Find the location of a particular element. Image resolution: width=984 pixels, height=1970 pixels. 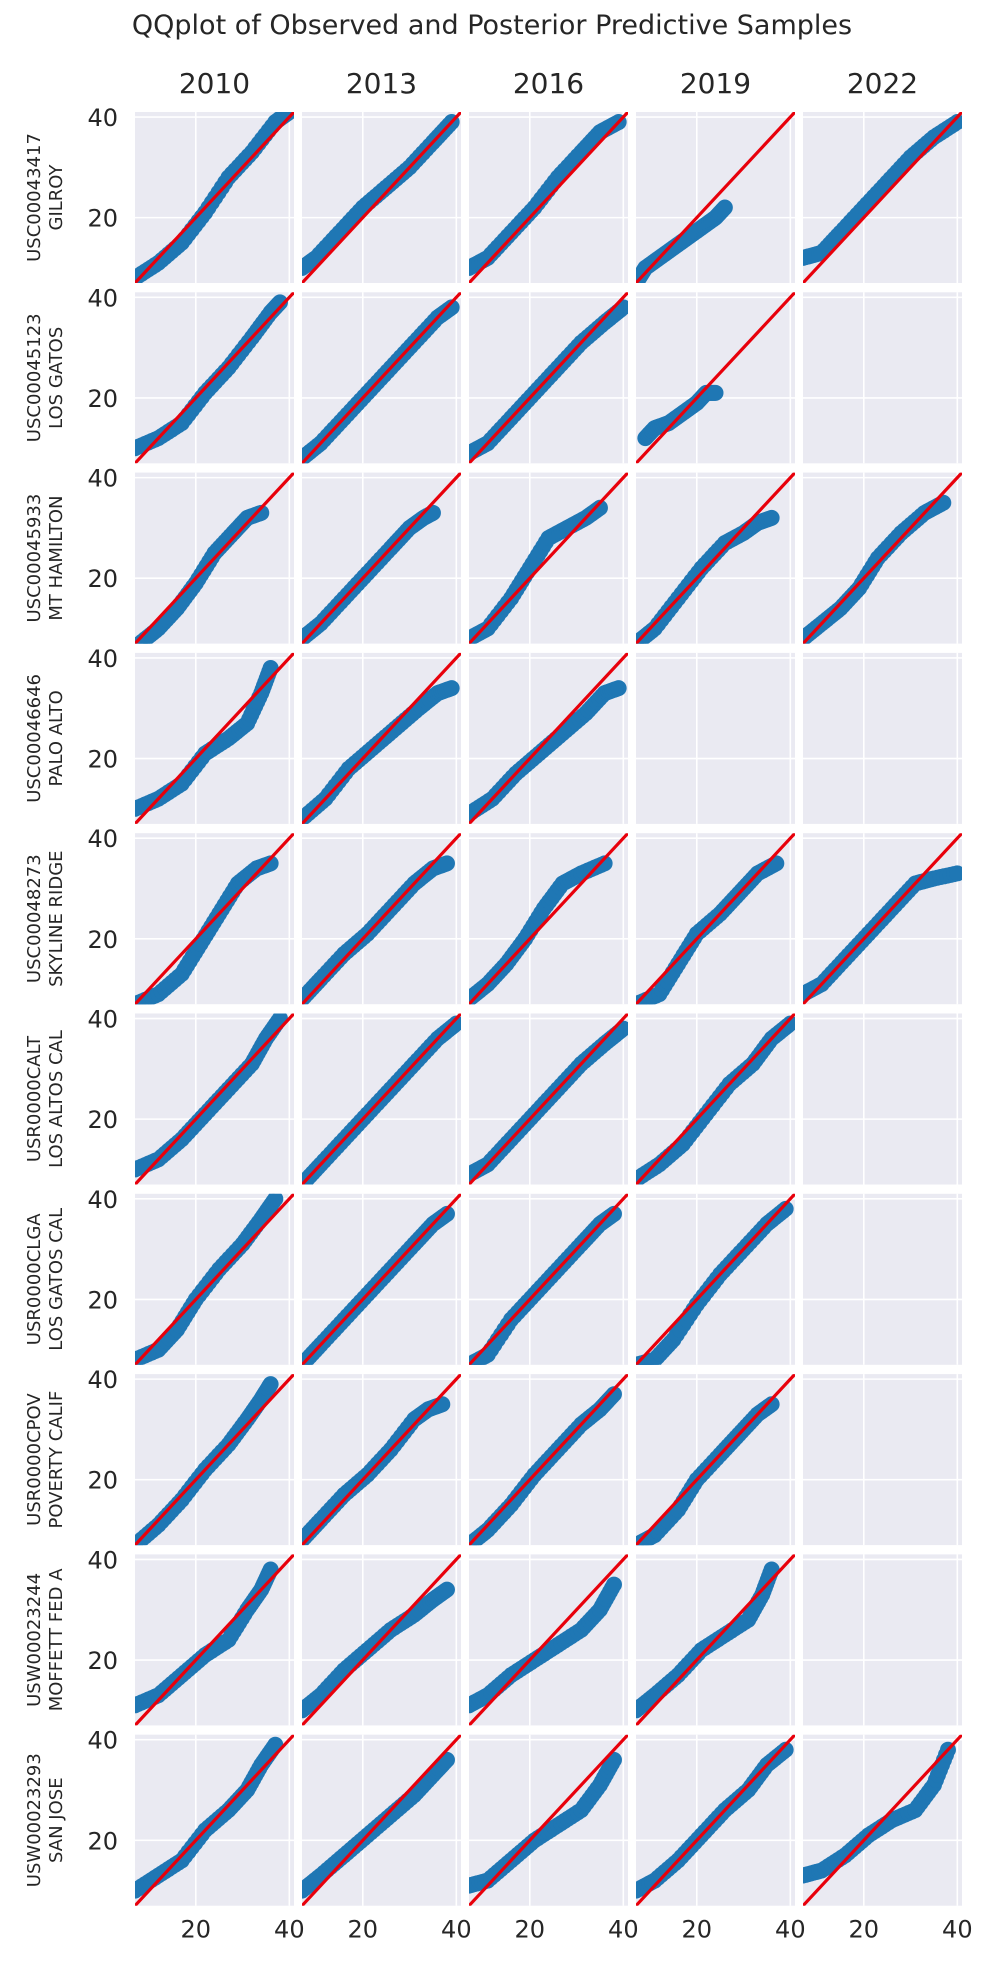

row-label-name: LOS GATOS CAL is located at coordinates (56, 1279).